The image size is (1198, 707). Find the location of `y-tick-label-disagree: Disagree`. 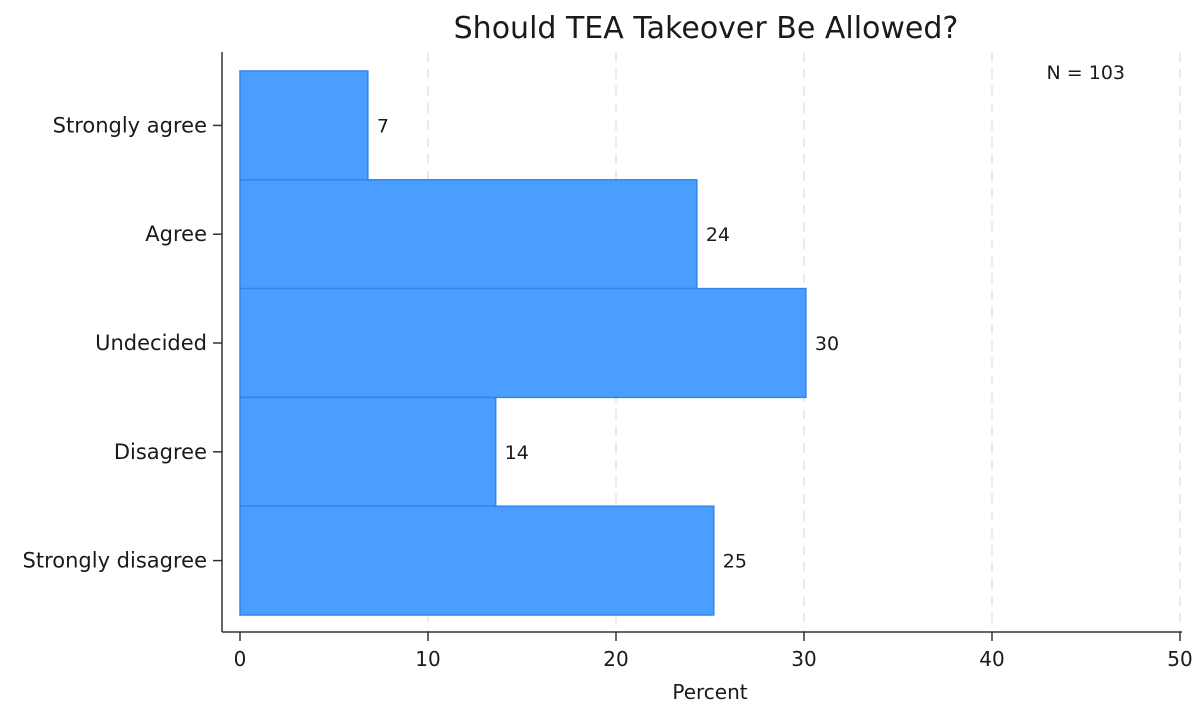

y-tick-label-disagree: Disagree is located at coordinates (160, 452).